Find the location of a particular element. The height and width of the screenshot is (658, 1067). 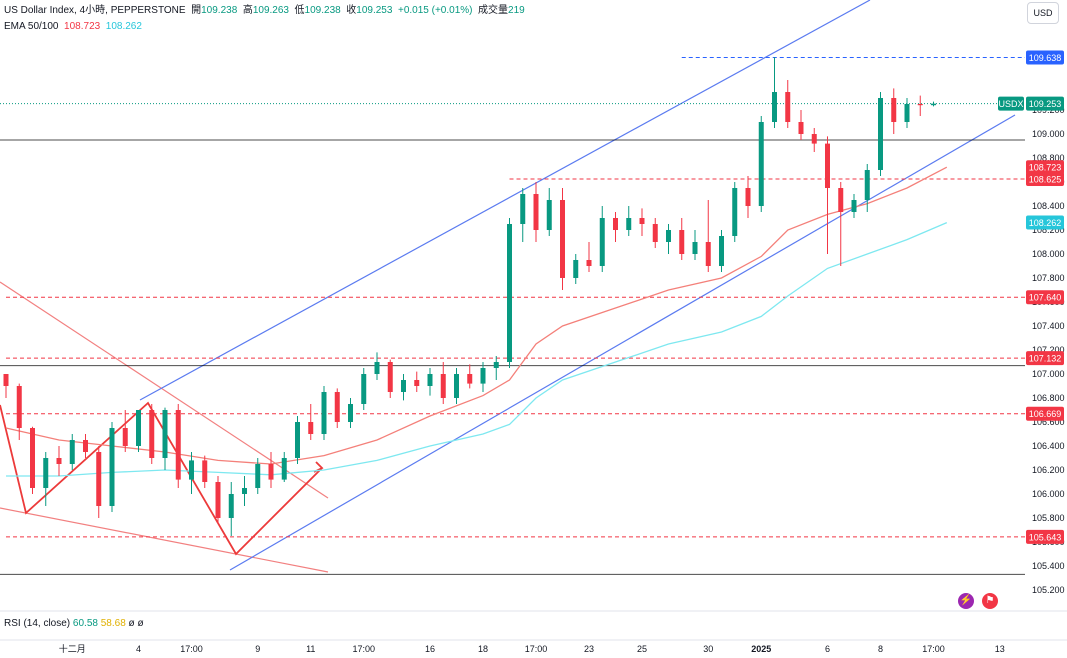

symbol-tag-box is located at coordinates (1011, 103).